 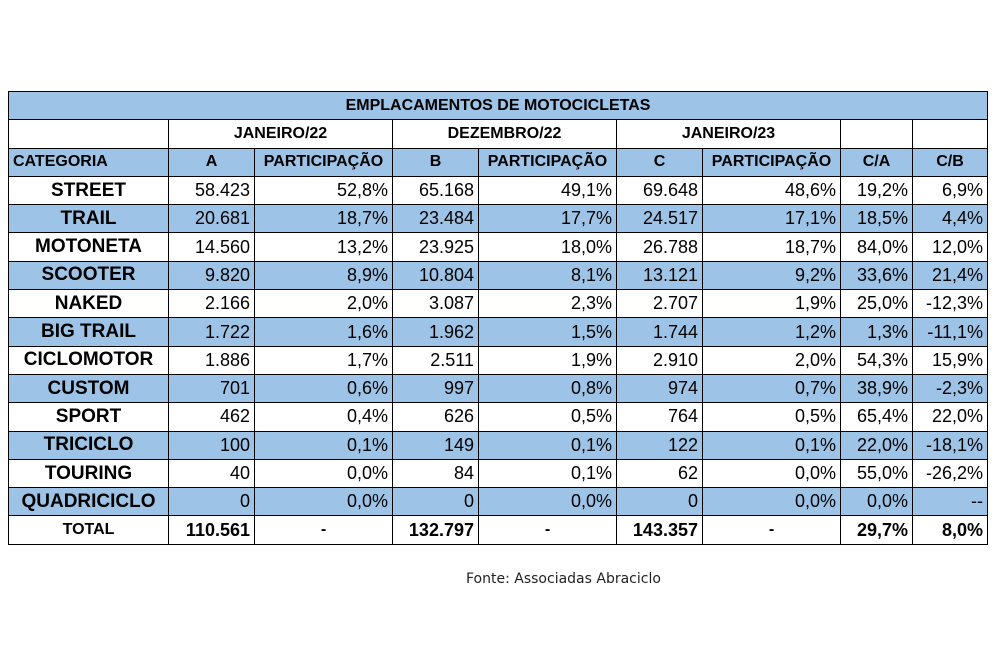 I want to click on change-c-b: -12,3%, so click(x=950, y=304).